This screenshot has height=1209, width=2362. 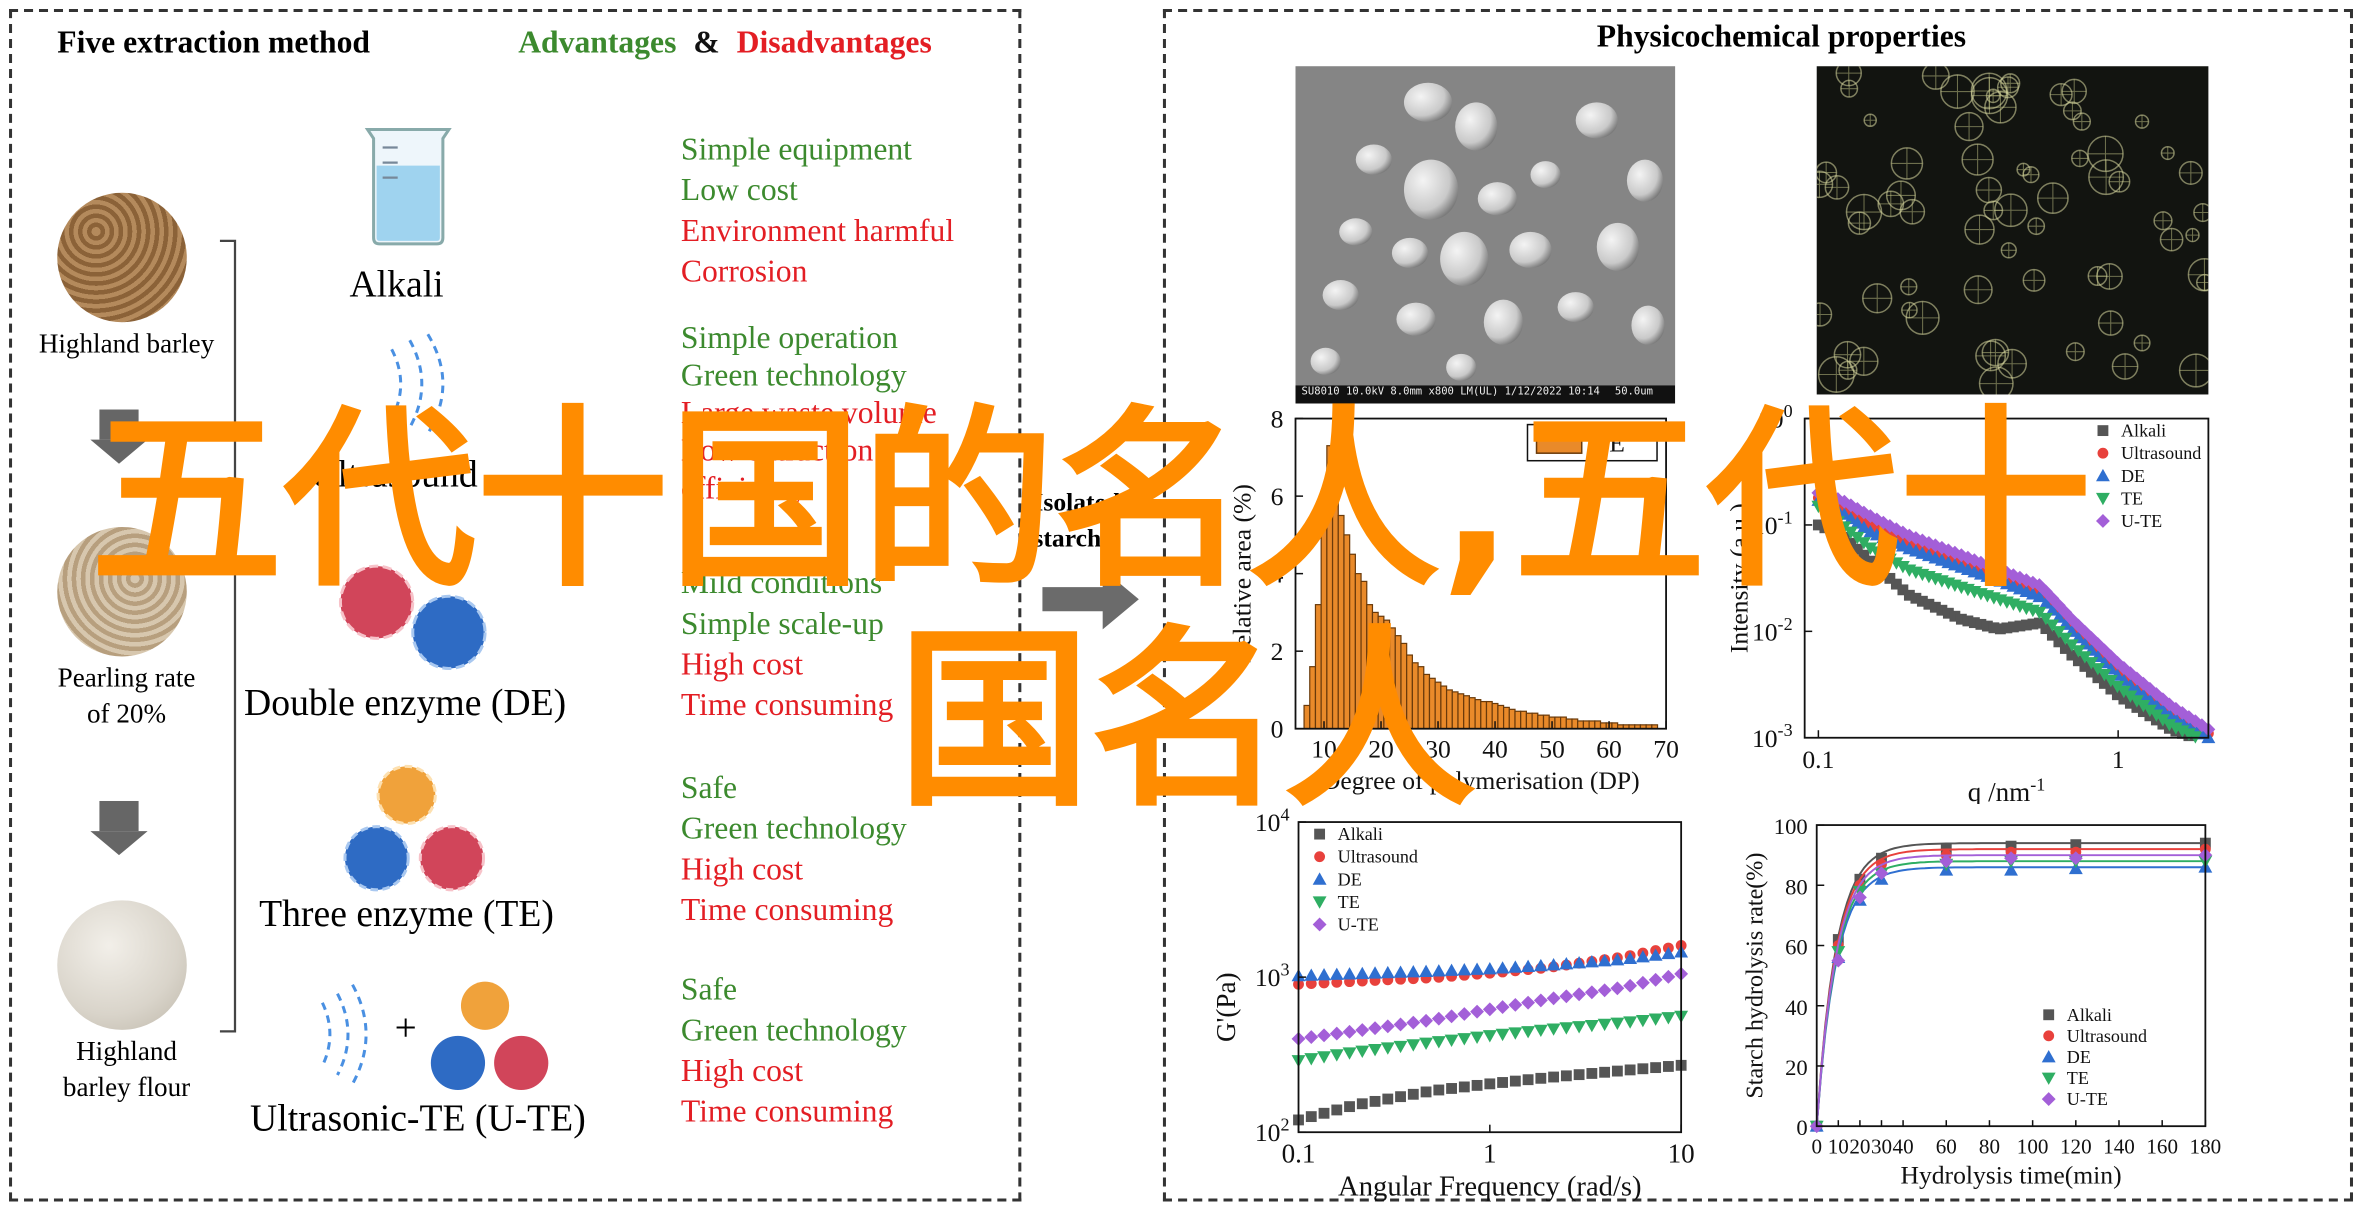 What do you see at coordinates (1350, 879) in the screenshot?
I see `legend-label: DE` at bounding box center [1350, 879].